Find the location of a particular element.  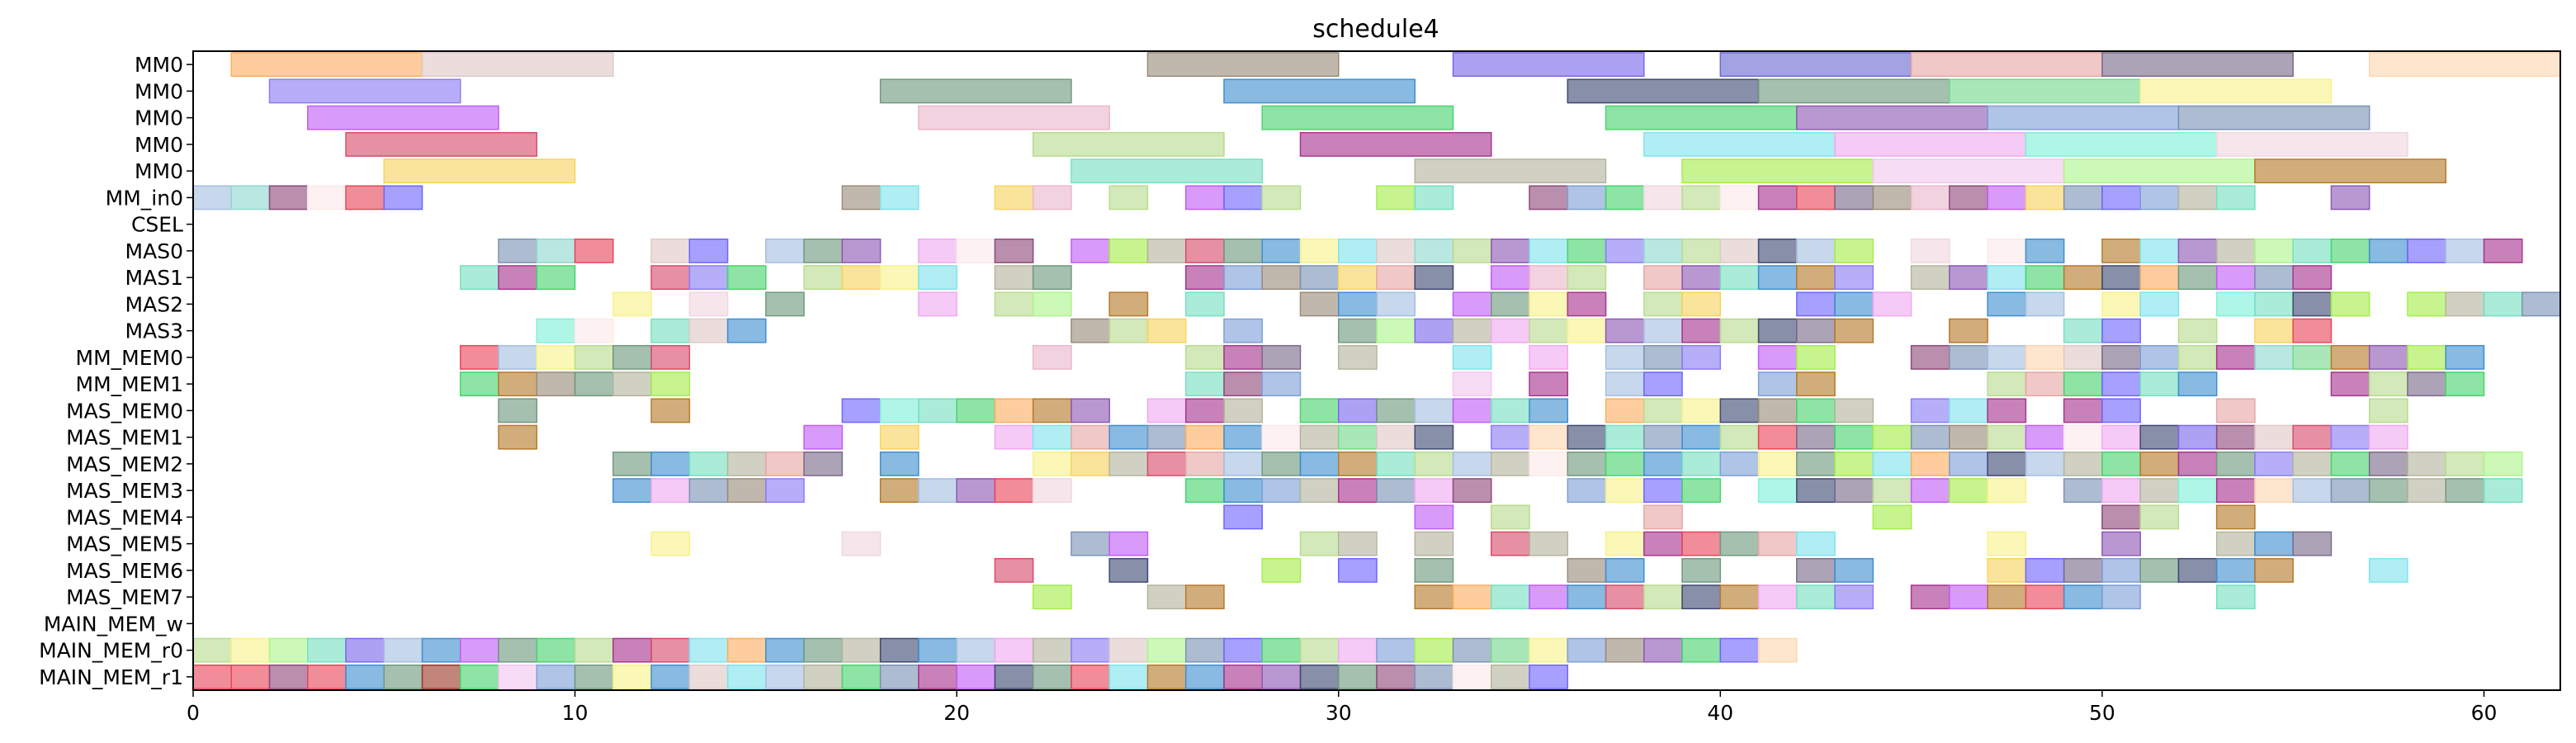

row-label-17: MAS_MEM4 is located at coordinates (124, 517).